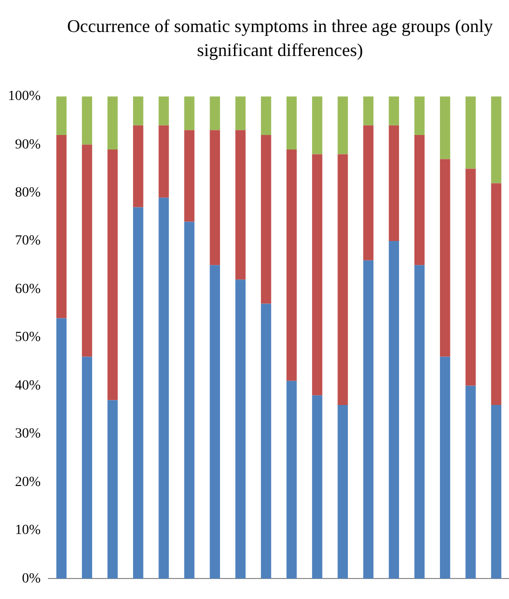 Image resolution: width=509 pixels, height=599 pixels. What do you see at coordinates (27, 338) in the screenshot?
I see `y-tick-label: 50%` at bounding box center [27, 338].